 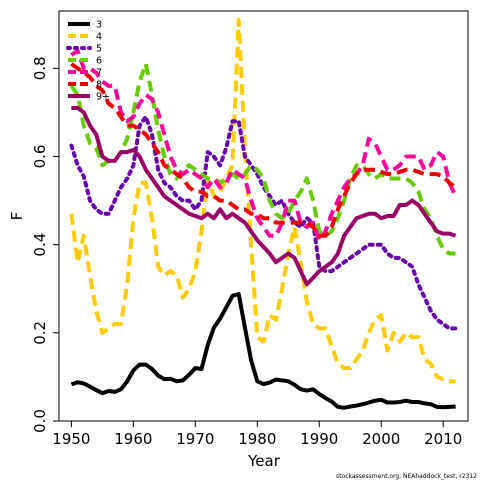 I want to click on legend-label: 6, so click(x=99, y=61).